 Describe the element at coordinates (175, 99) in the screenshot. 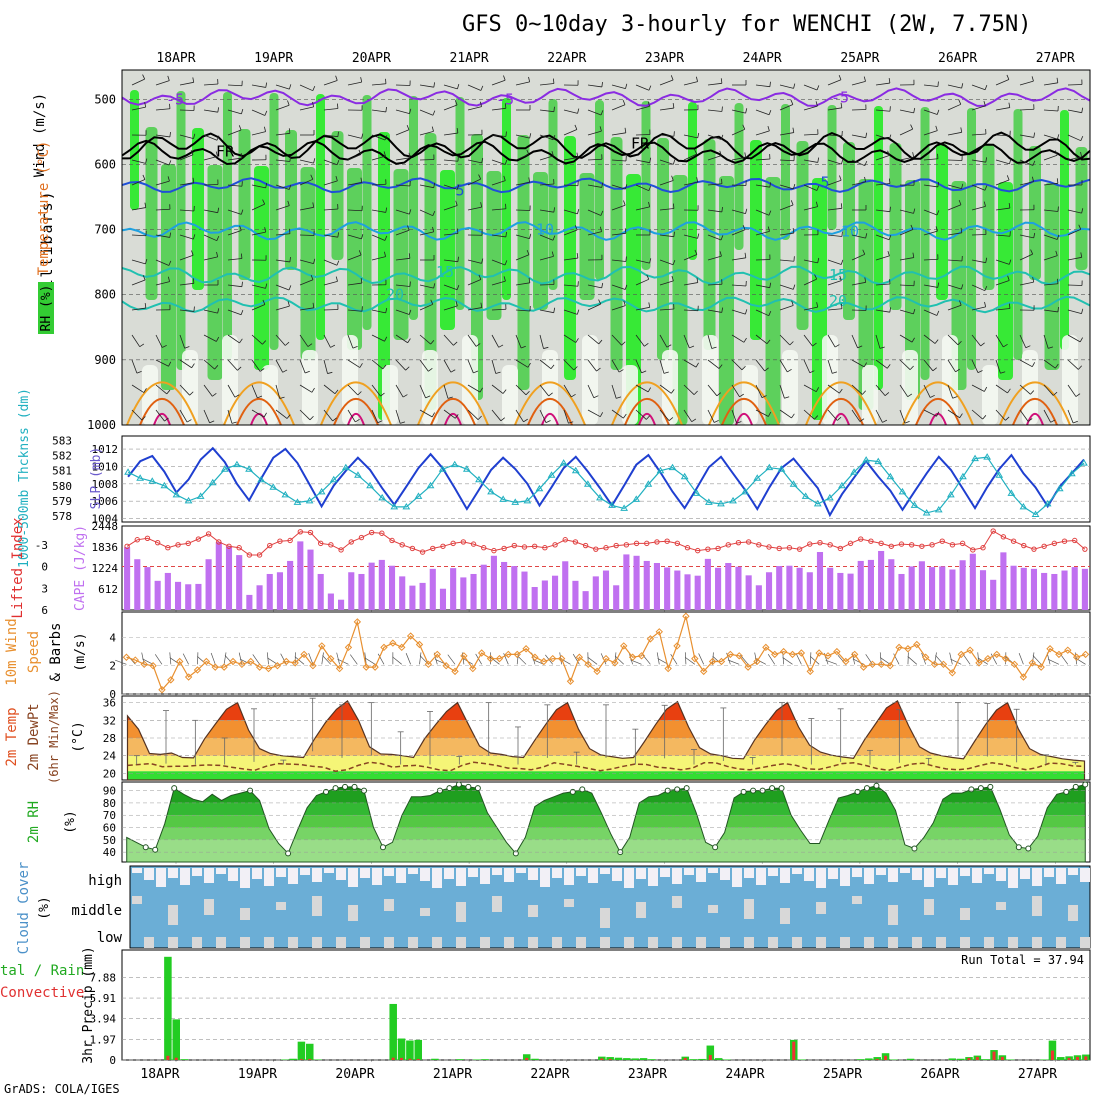

I see `contour-label: -5` at that location.